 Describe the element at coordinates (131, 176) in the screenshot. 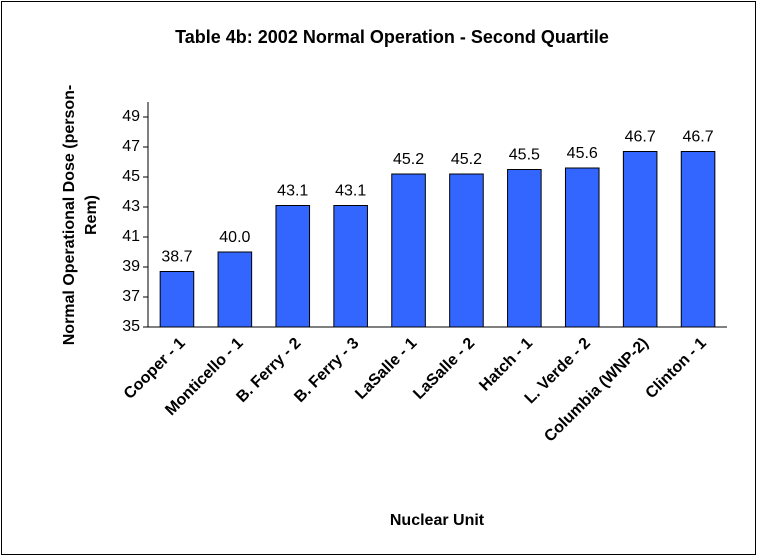

I see `y-tick-label: 45` at that location.